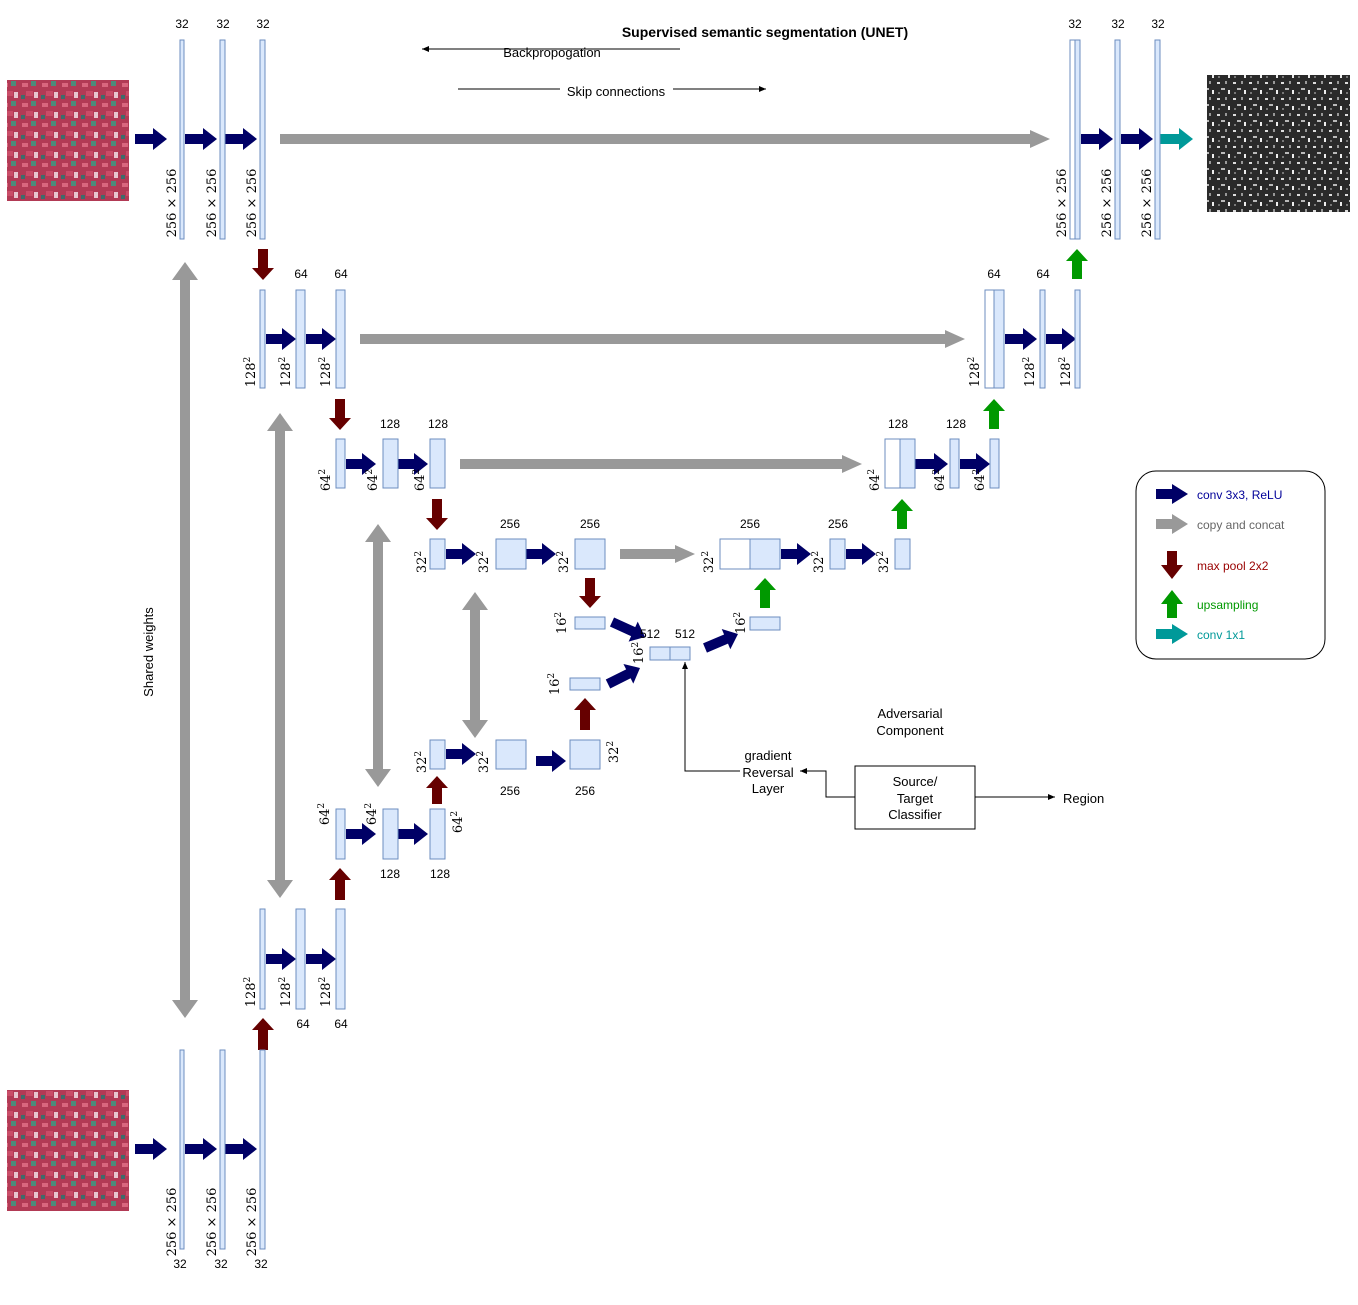 This screenshot has height=1305, width=1358. I want to click on tgt4-map-c, so click(585, 754).